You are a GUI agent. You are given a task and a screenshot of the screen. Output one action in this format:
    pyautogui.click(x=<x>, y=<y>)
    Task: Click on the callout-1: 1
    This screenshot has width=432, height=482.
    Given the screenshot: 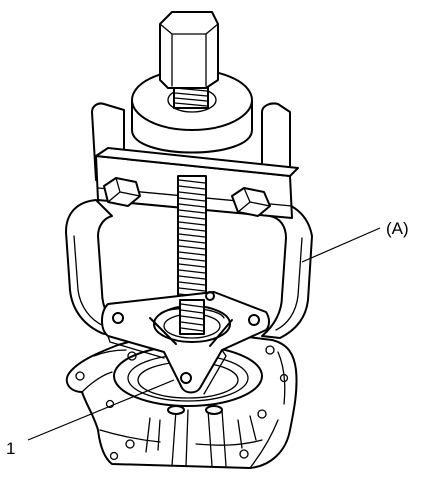 What is the action you would take?
    pyautogui.click(x=90, y=418)
    